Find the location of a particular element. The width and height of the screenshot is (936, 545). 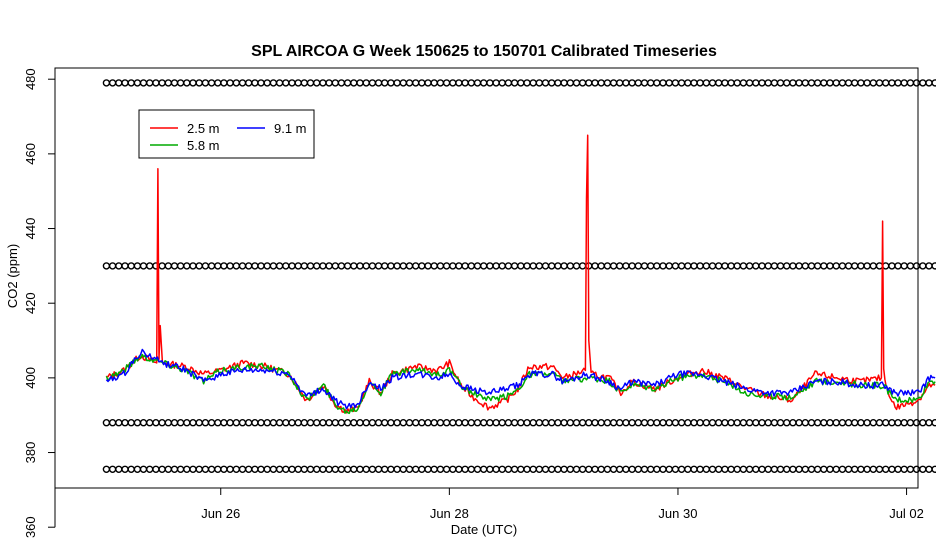

x-tick-label: Jun 26 is located at coordinates (220, 513).